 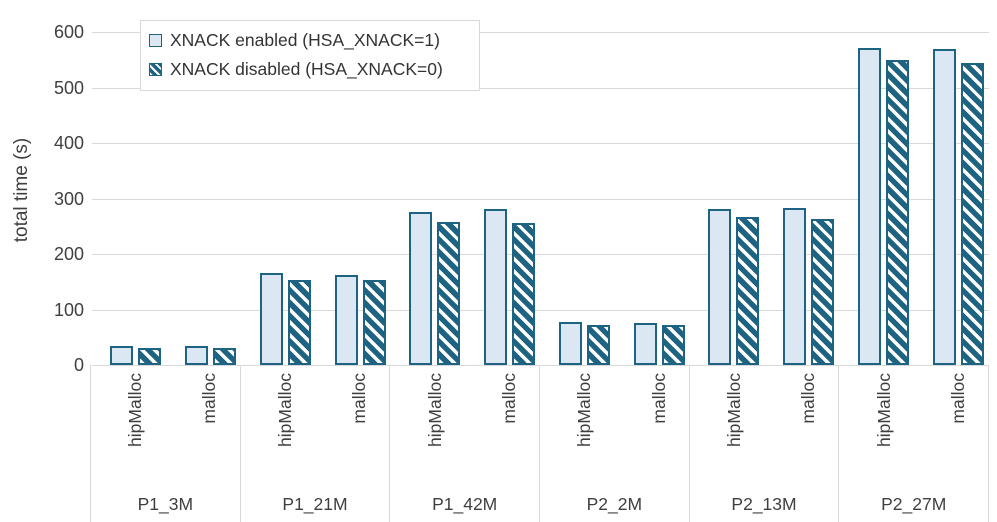 I want to click on bar-group-P1_21M, so click(x=317, y=198).